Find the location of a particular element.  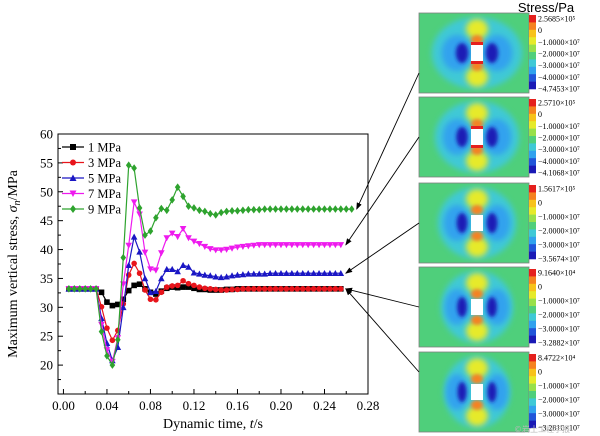

series-line-5-mpa is located at coordinates (204, 298).